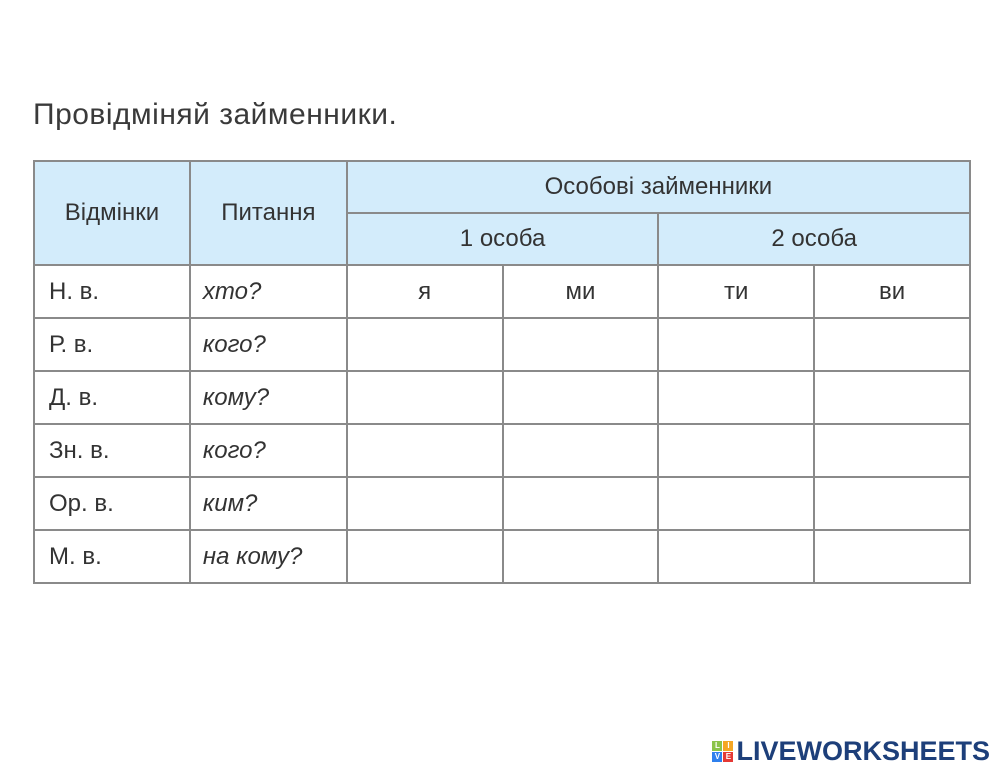  Describe the element at coordinates (863, 751) in the screenshot. I see `logo-text: LIVEWORKSHEETS` at that location.